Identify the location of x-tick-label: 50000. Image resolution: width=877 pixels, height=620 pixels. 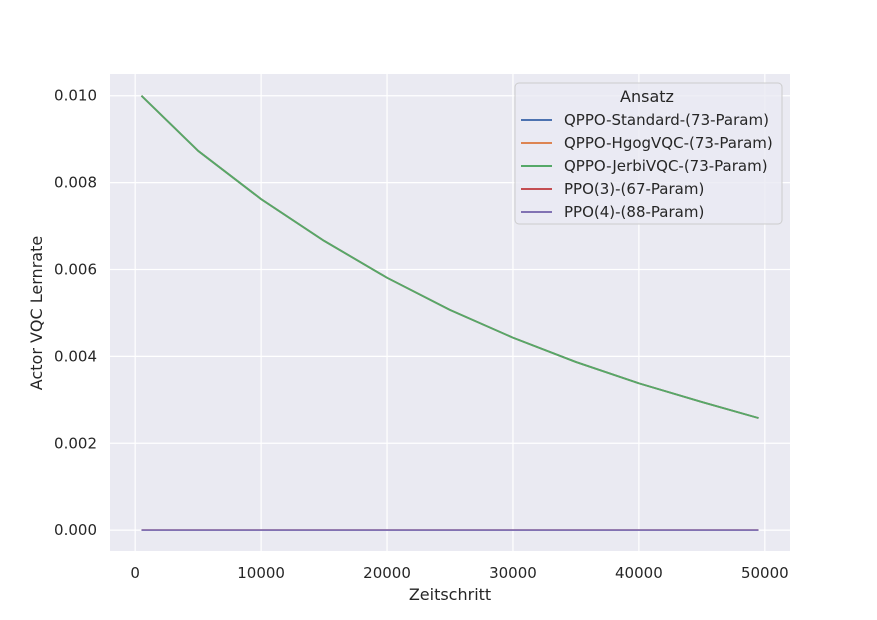
(765, 573).